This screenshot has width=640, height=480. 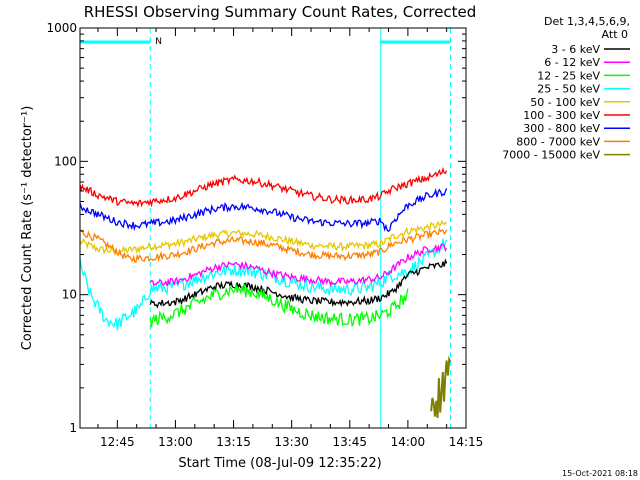 What do you see at coordinates (466, 442) in the screenshot?
I see `x-tick-label: 14:15` at bounding box center [466, 442].